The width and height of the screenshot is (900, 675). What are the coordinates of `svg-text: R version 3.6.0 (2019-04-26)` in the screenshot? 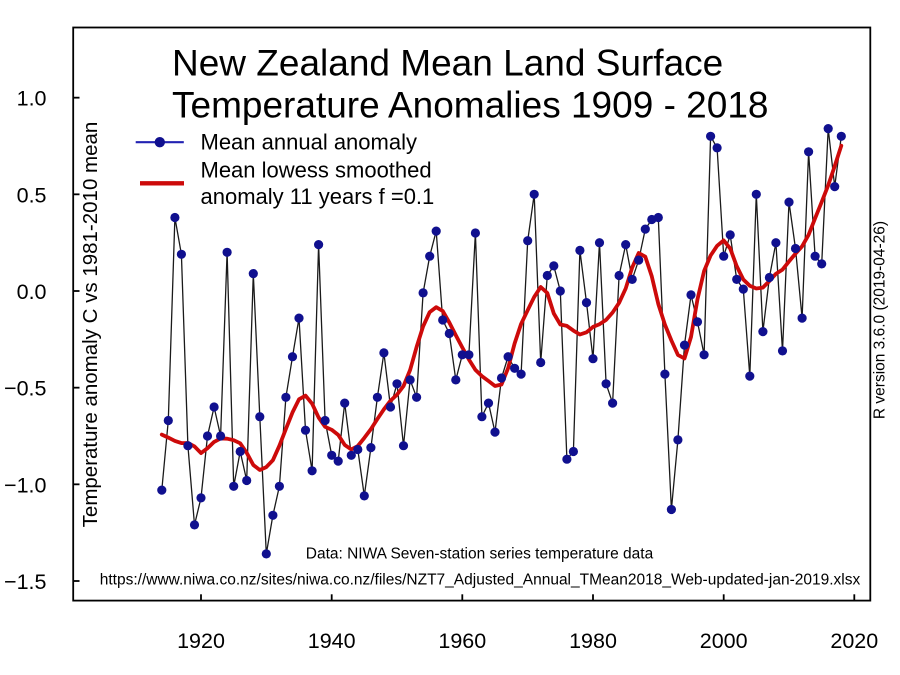 It's located at (880, 320).